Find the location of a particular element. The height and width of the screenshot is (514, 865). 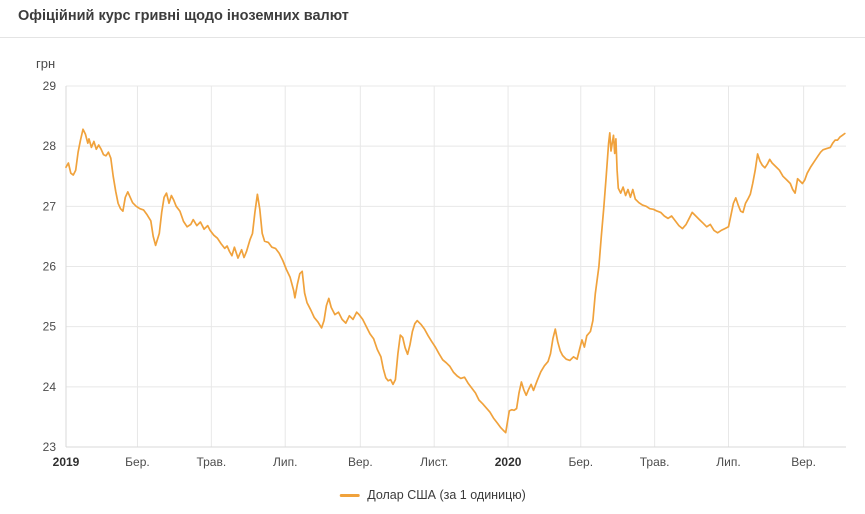

x-tick-label: 2020 is located at coordinates (508, 462).